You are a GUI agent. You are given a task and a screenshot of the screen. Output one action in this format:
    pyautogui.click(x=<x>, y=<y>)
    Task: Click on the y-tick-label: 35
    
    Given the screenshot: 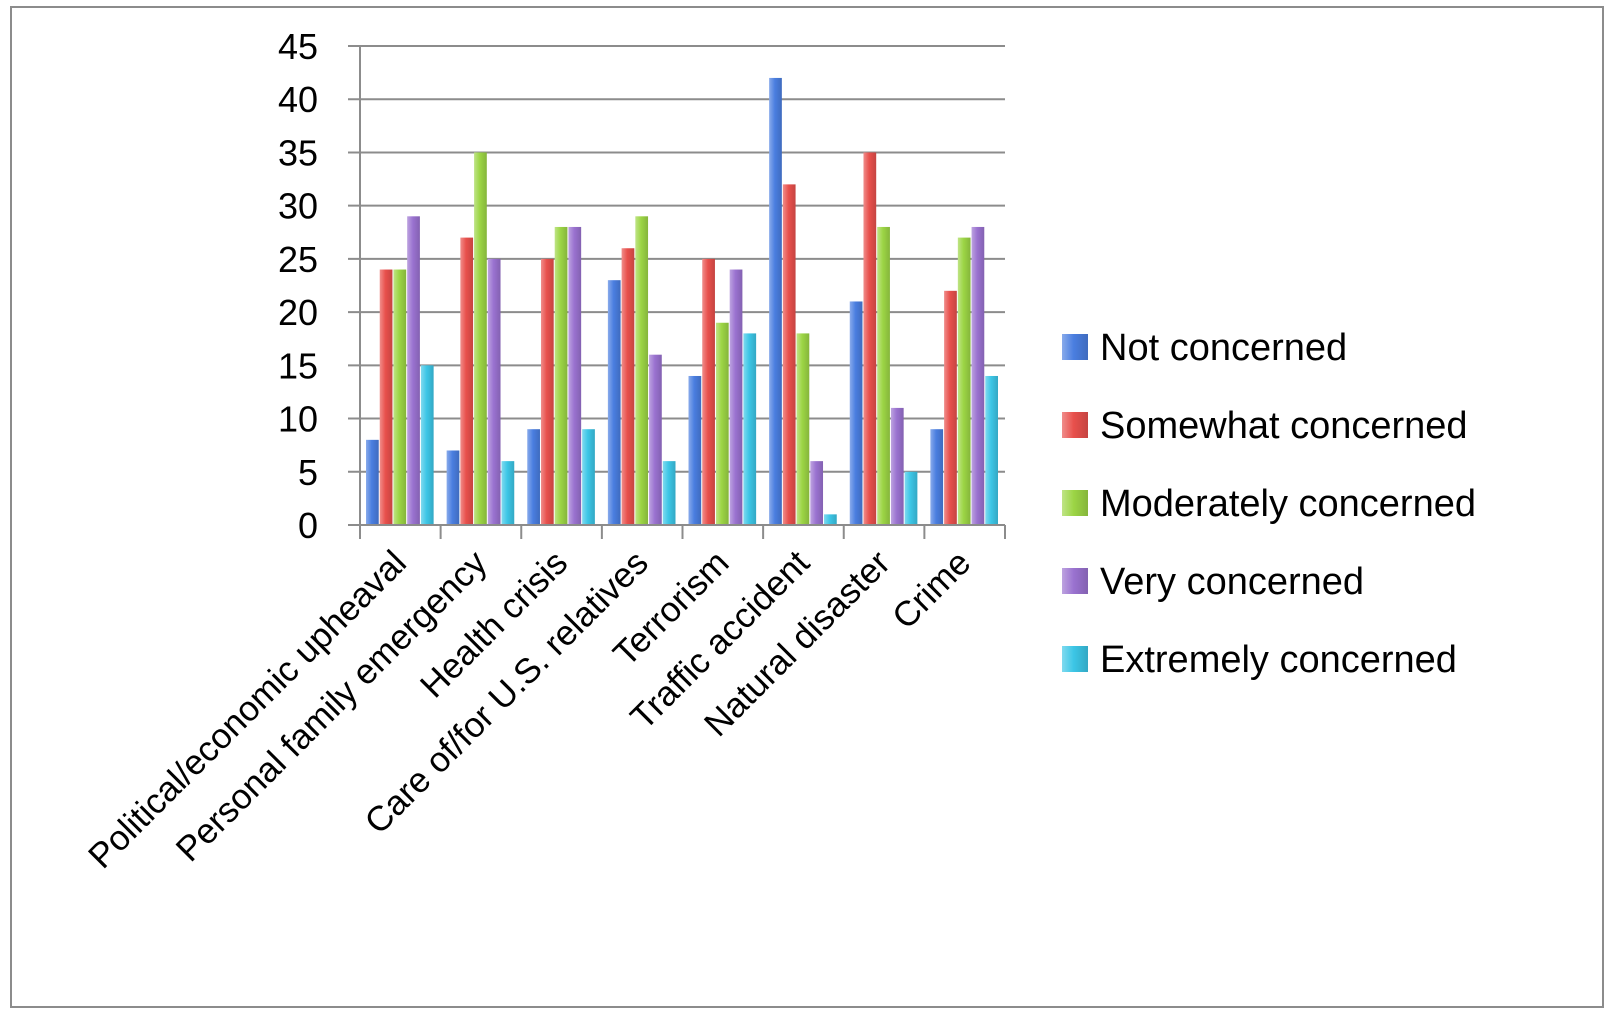 What is the action you would take?
    pyautogui.click(x=298, y=152)
    